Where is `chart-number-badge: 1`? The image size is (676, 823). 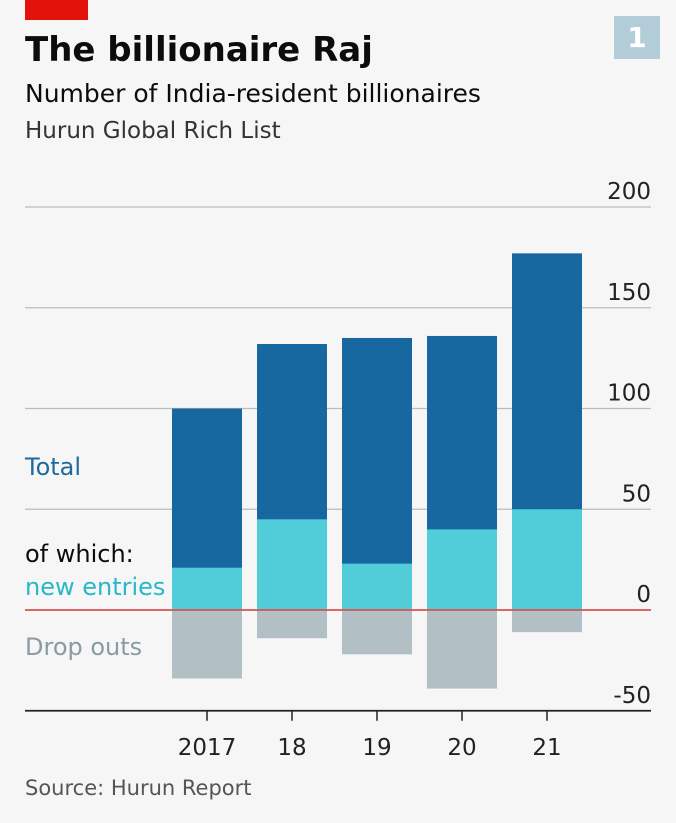
chart-number-badge: 1 is located at coordinates (637, 37).